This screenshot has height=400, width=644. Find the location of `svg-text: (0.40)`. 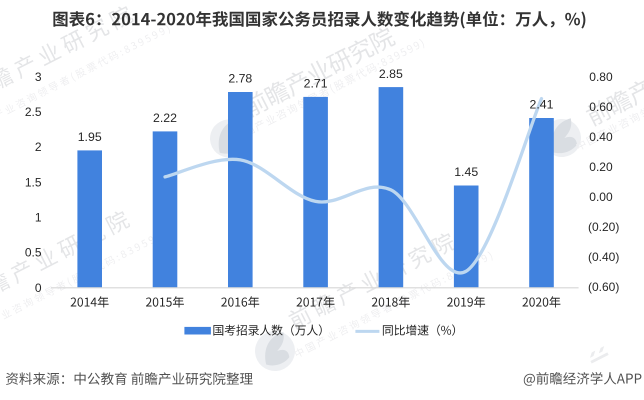

svg-text: (0.40) is located at coordinates (603, 257).